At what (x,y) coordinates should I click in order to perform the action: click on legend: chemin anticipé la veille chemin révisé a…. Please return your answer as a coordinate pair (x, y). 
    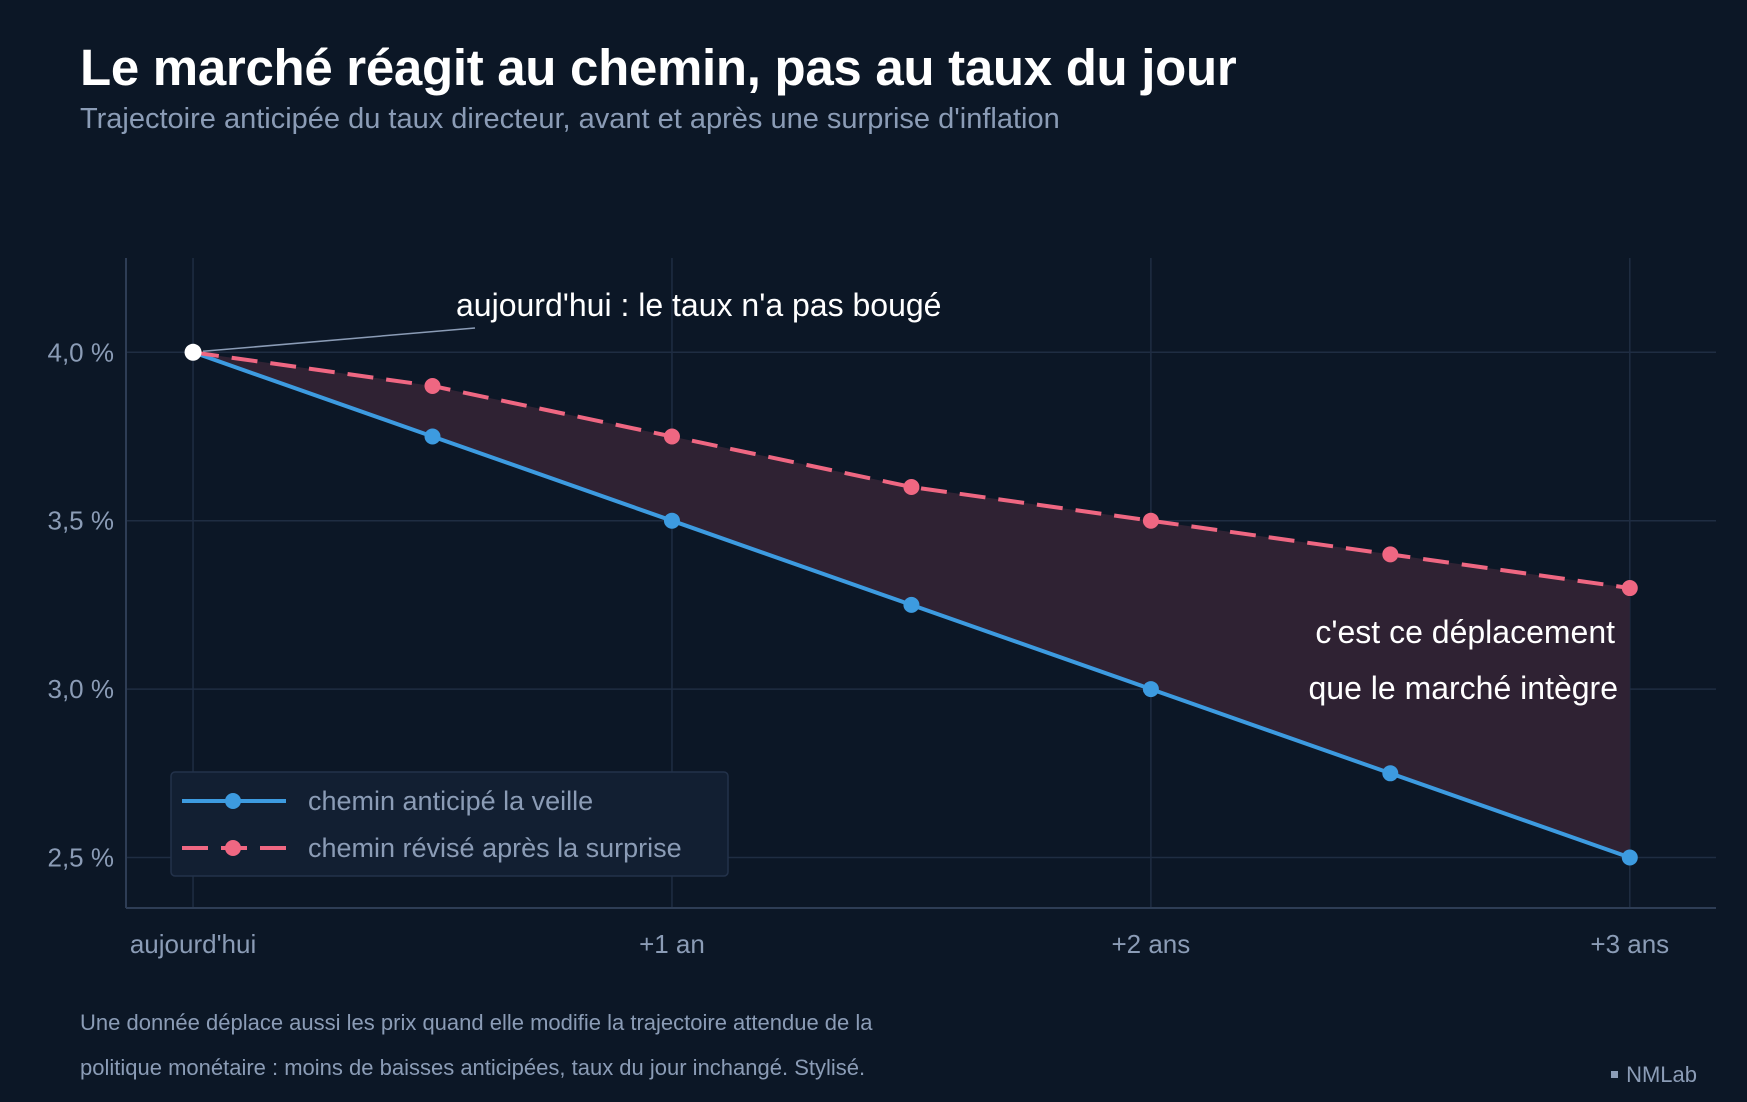
    Looking at the image, I should click on (449, 824).